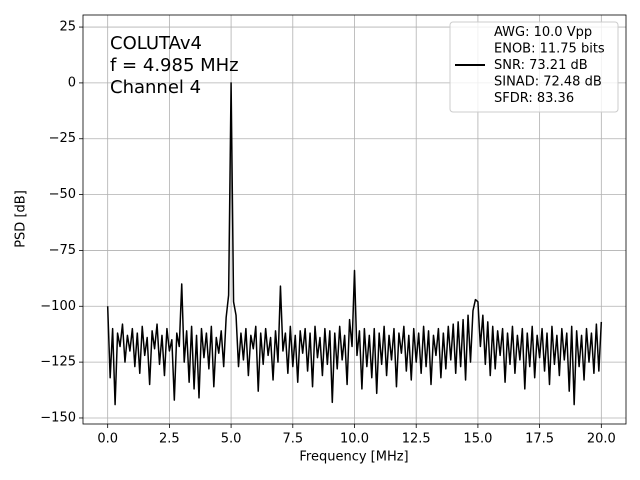 This screenshot has width=640, height=480. I want to click on x-axis-label: Frequency [MHz], so click(353, 457).